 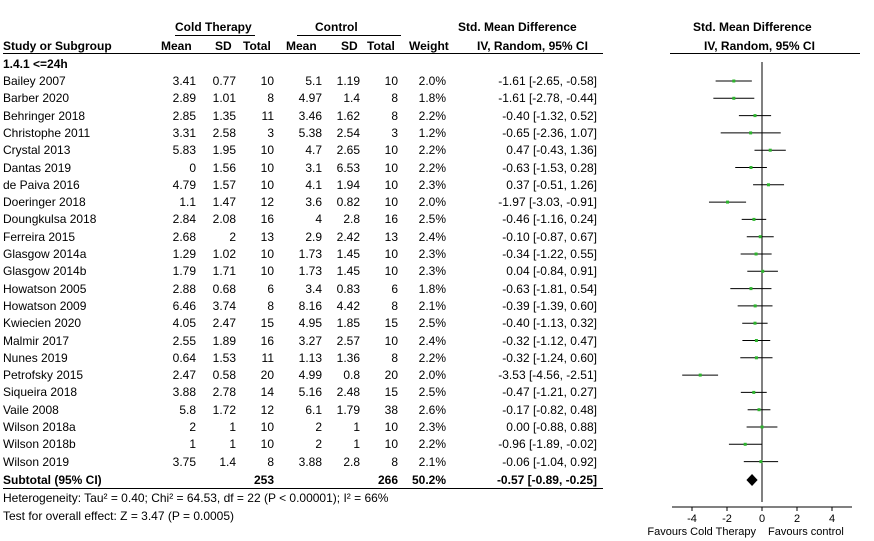 What do you see at coordinates (318, 427) in the screenshot?
I see `mean-control: 2` at bounding box center [318, 427].